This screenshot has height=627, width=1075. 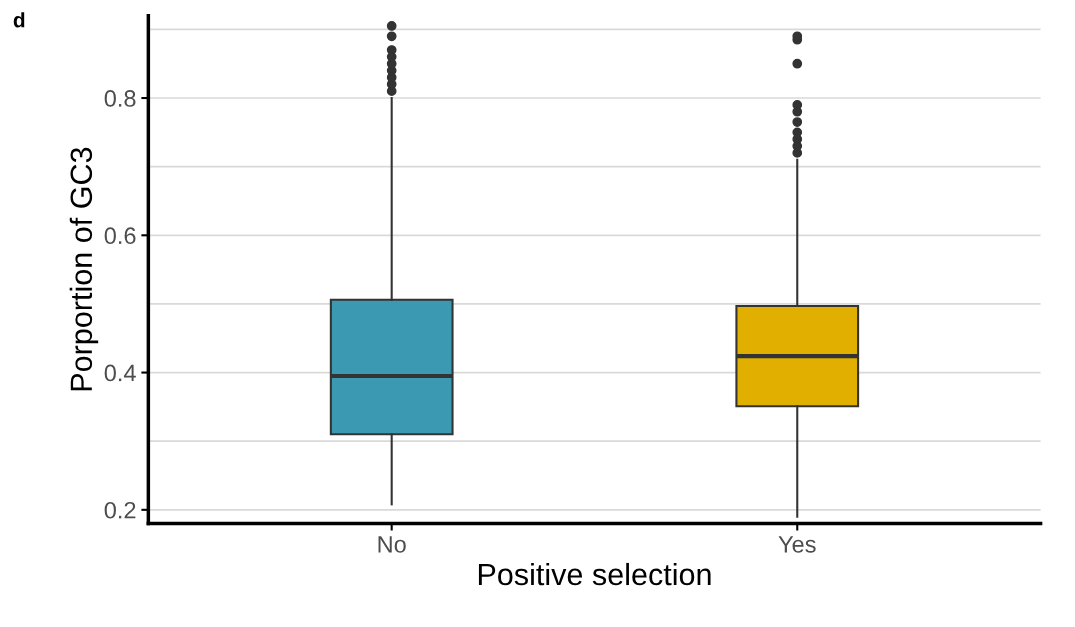 What do you see at coordinates (120, 373) in the screenshot?
I see `y-tick-label: 0.4` at bounding box center [120, 373].